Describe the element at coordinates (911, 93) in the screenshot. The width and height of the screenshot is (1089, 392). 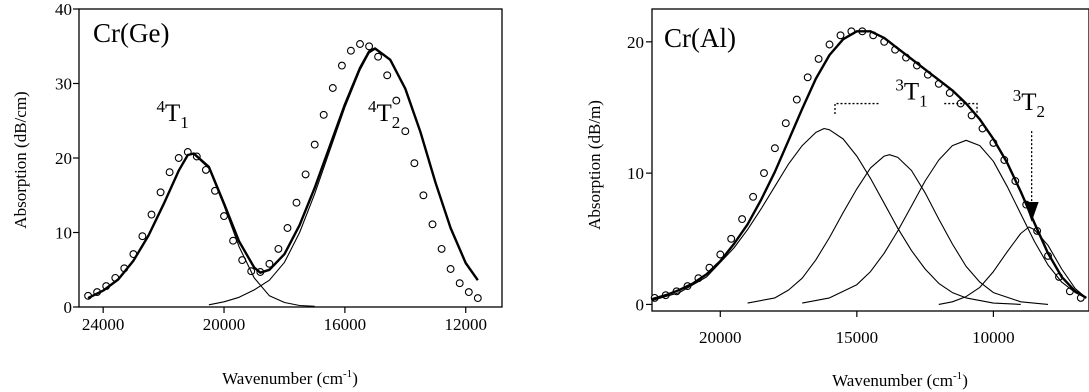
I see `peak-label: 3T1` at that location.